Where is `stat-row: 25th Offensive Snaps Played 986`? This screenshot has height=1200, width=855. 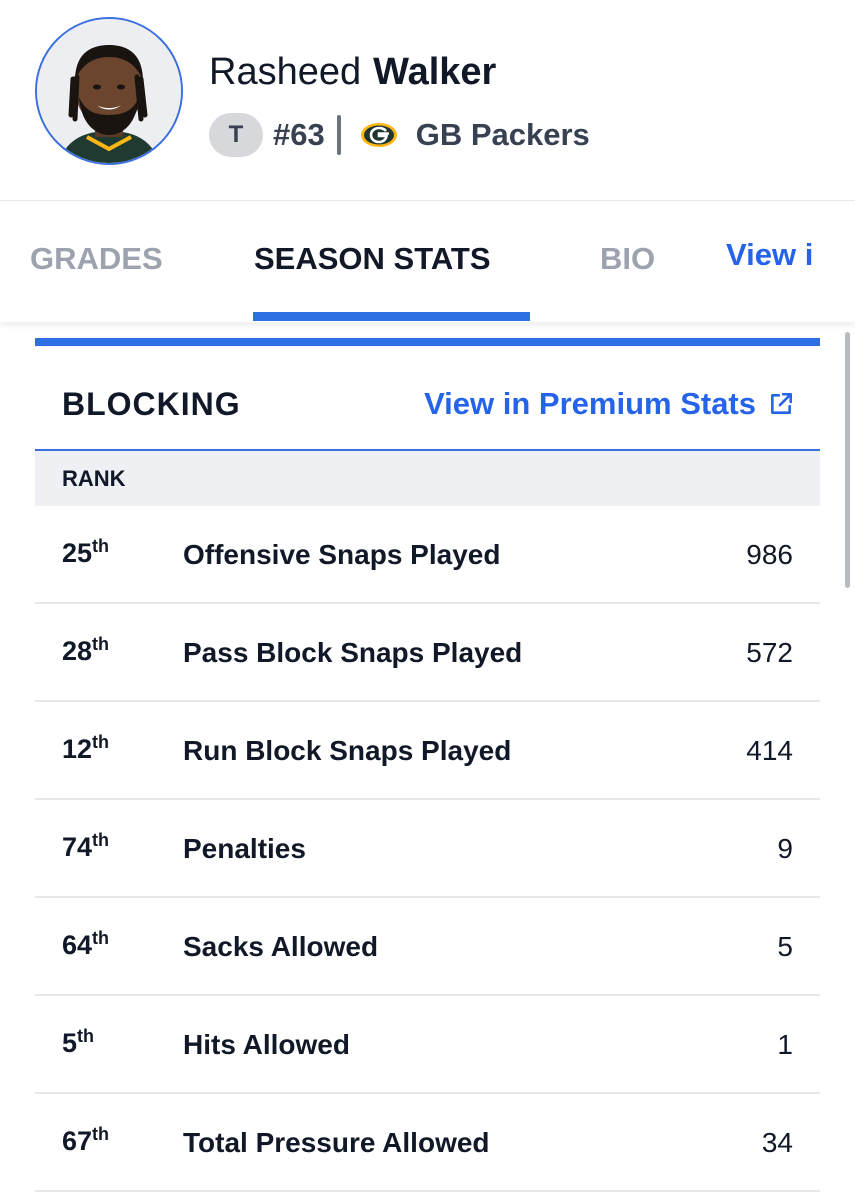 stat-row: 25th Offensive Snaps Played 986 is located at coordinates (427, 555).